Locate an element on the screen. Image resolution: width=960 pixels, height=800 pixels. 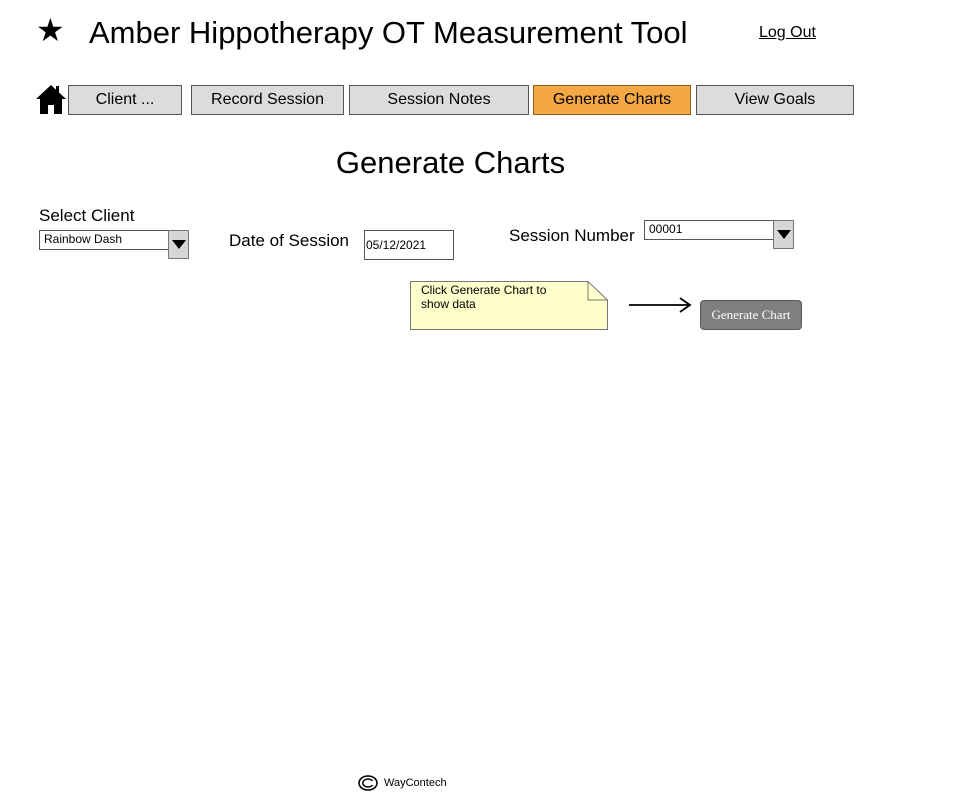
home-icon is located at coordinates (51, 100).